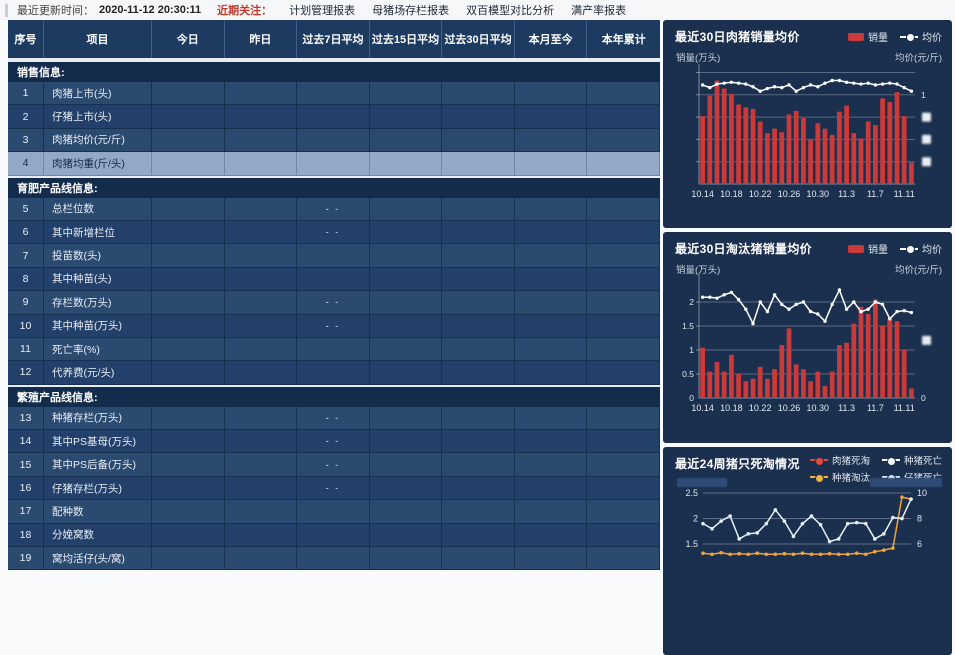  What do you see at coordinates (334, 326) in the screenshot?
I see `table-row: 10 其中种苗(万头) - -` at bounding box center [334, 326].